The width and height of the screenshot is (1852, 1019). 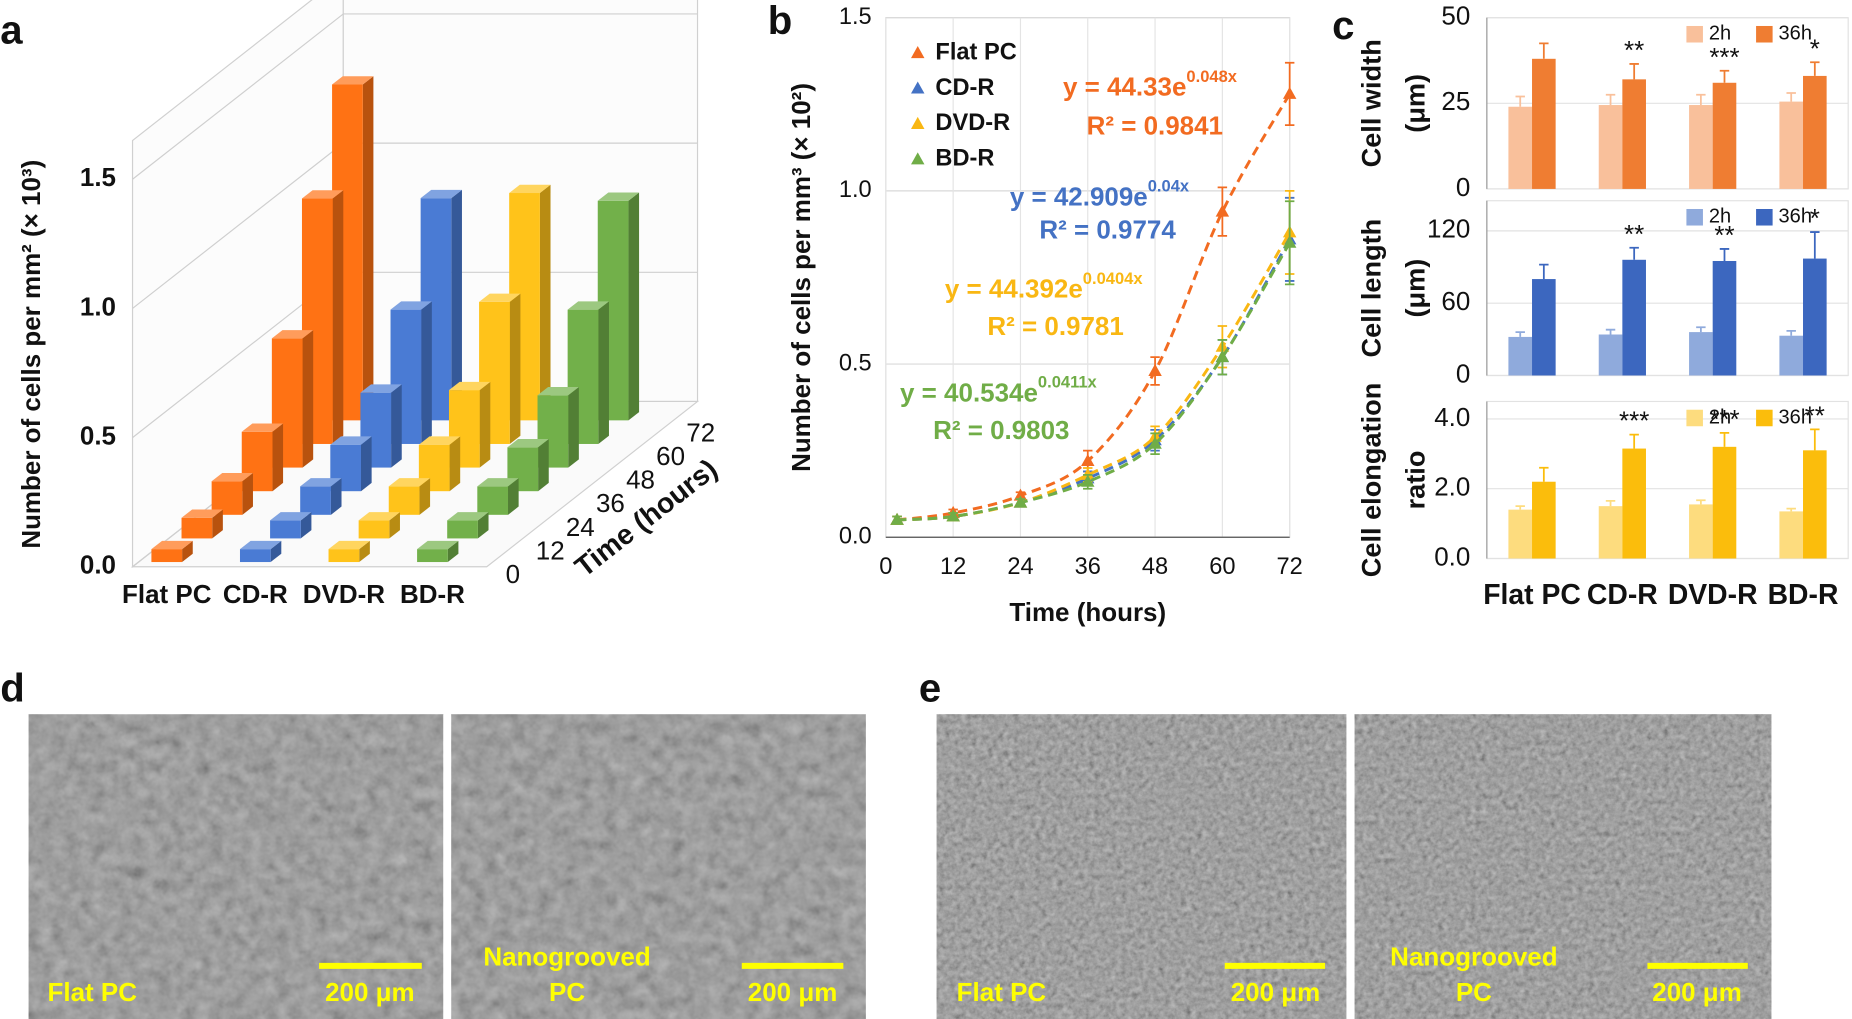 I want to click on legend-label: CD-R, so click(x=964, y=88).